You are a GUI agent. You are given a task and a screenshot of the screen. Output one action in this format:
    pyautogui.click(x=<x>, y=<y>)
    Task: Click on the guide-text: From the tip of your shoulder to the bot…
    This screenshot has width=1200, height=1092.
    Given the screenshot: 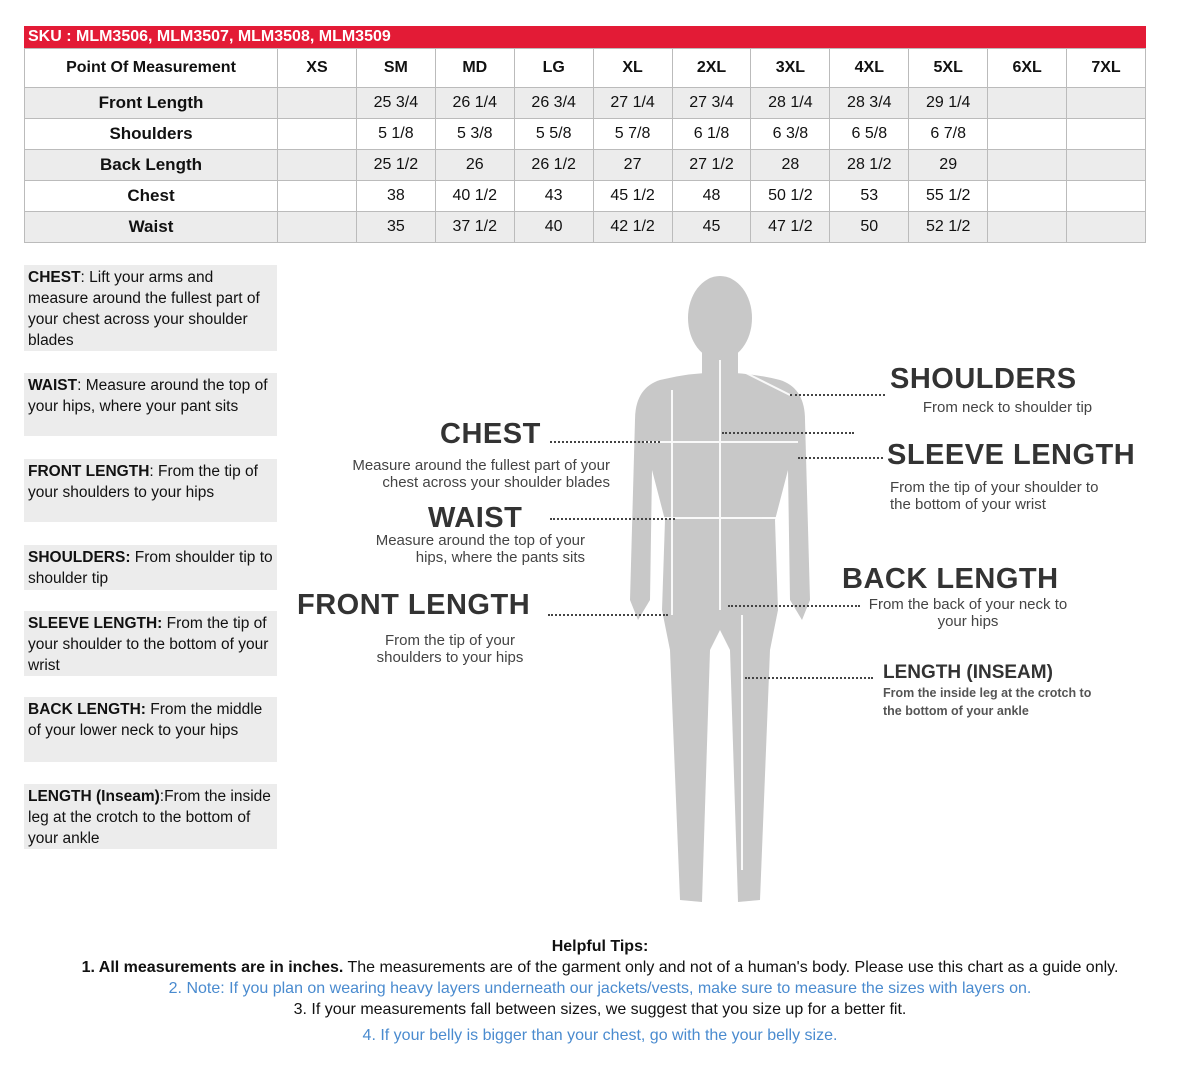 What is the action you would take?
    pyautogui.click(x=148, y=644)
    